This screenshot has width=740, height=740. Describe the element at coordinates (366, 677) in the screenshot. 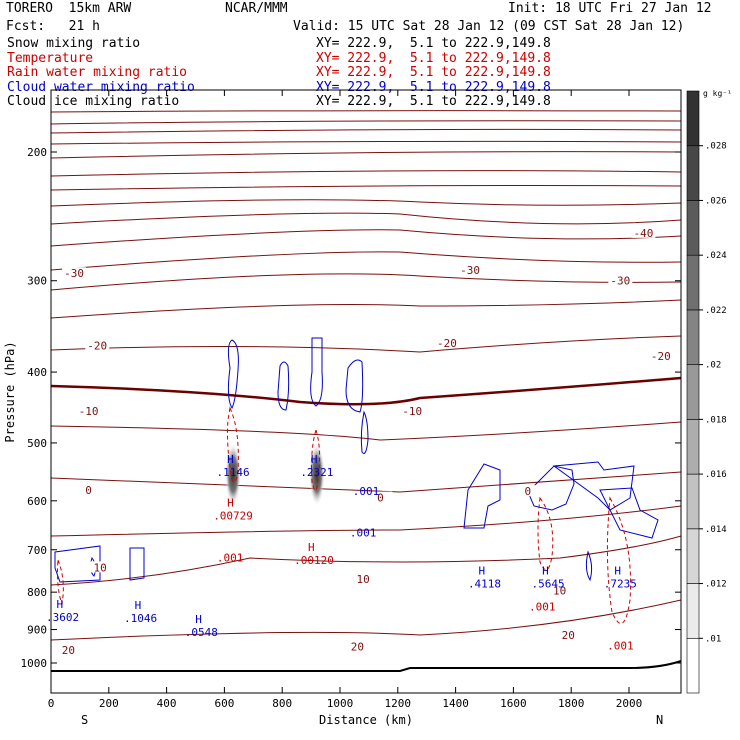

I see `terrain-fill` at that location.